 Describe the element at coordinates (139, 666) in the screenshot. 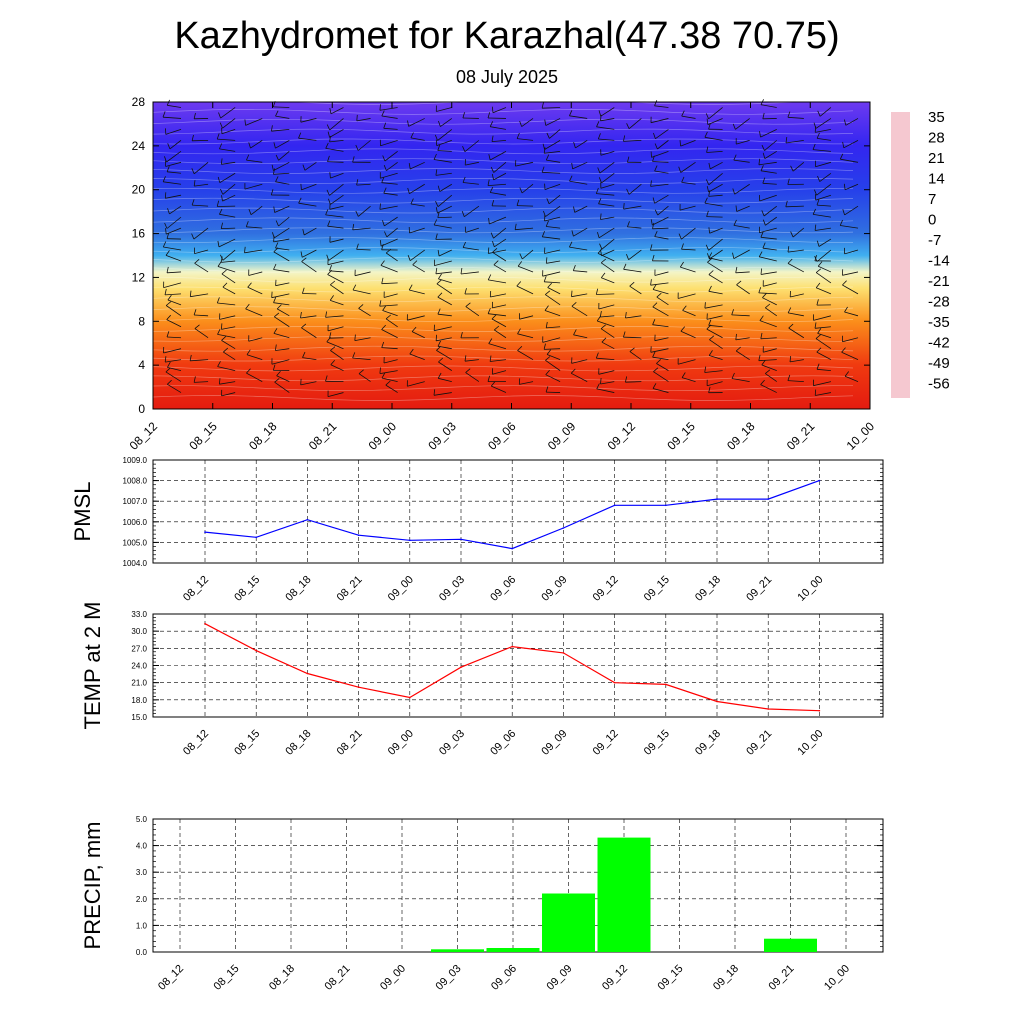

I see `temp-tick-label: 24.0` at that location.